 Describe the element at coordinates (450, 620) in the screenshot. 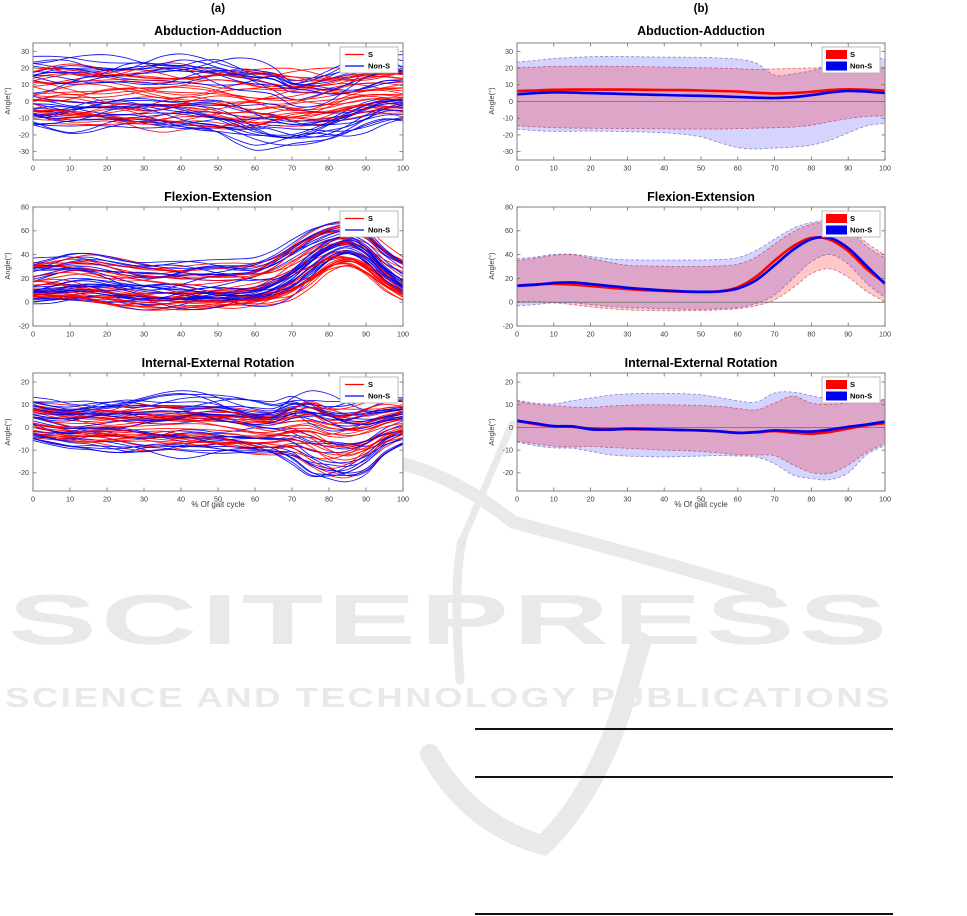

I see `watermark-title: SCITEPRESS` at that location.